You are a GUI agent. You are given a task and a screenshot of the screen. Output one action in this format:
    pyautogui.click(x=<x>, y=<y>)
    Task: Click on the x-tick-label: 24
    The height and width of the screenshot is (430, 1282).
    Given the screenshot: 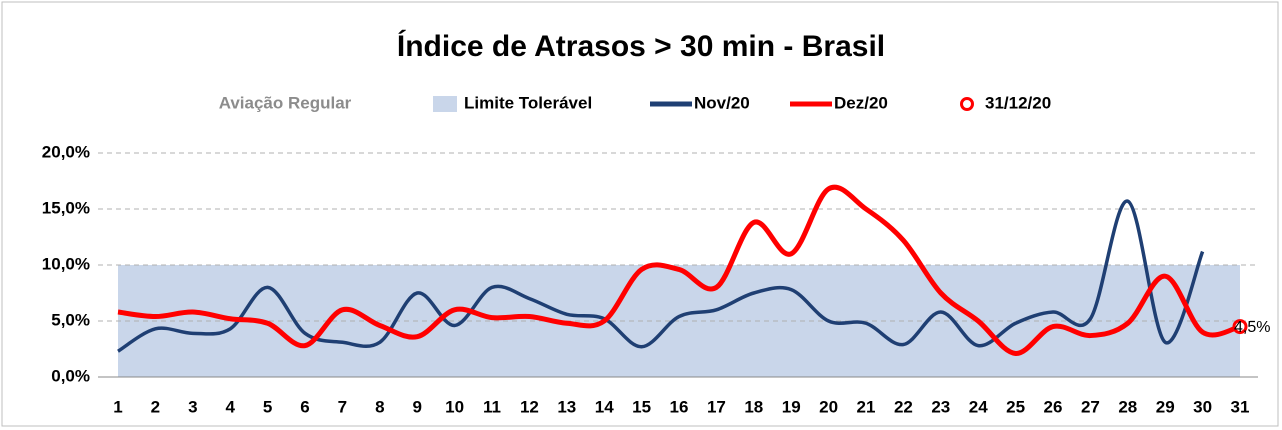 What is the action you would take?
    pyautogui.click(x=978, y=406)
    